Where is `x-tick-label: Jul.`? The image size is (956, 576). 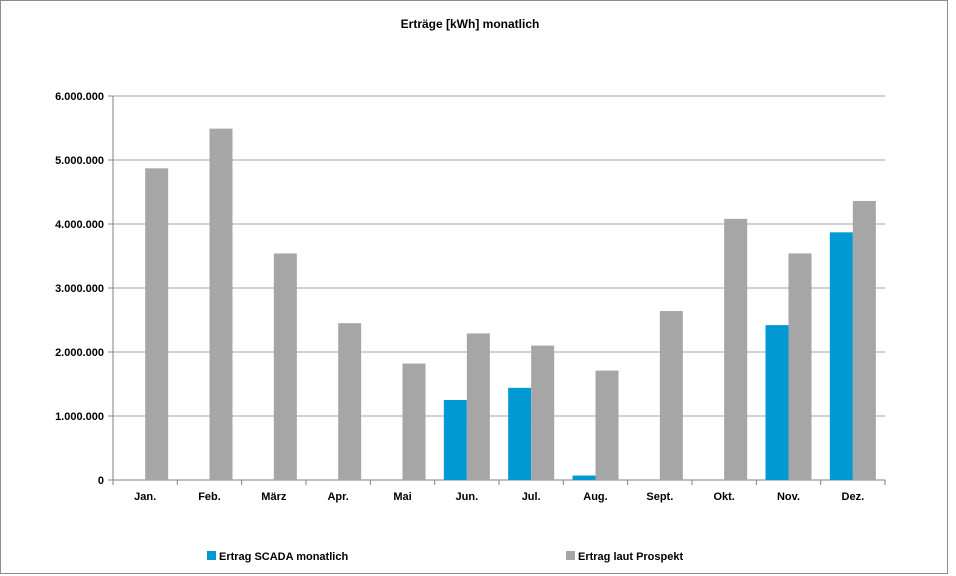
x-tick-label: Jul. is located at coordinates (531, 497).